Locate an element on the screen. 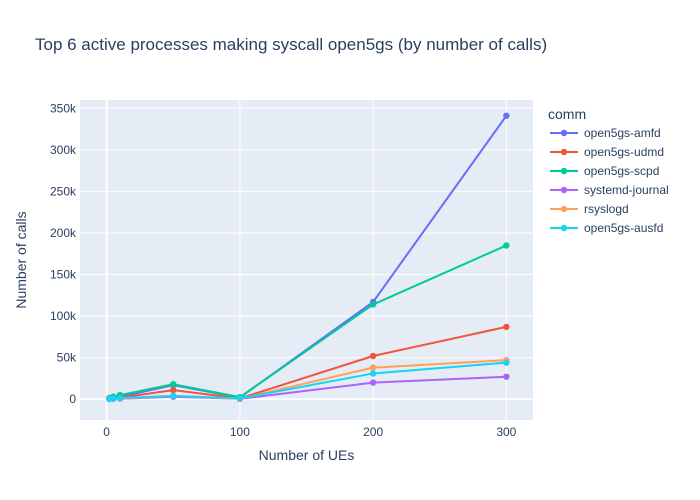 The height and width of the screenshot is (500, 700). legend-title: comm is located at coordinates (567, 114).